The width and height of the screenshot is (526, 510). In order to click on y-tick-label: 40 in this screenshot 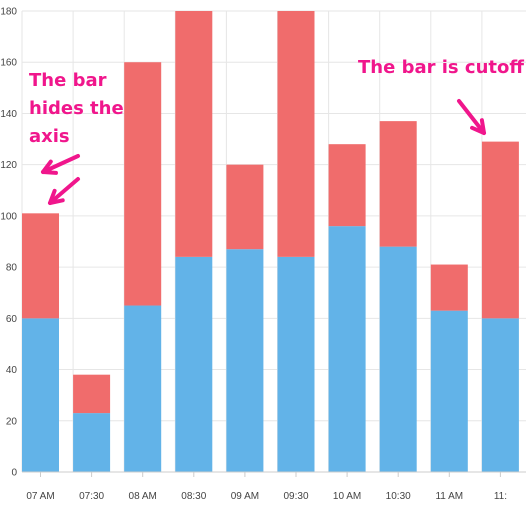, I will do `click(12, 370)`.